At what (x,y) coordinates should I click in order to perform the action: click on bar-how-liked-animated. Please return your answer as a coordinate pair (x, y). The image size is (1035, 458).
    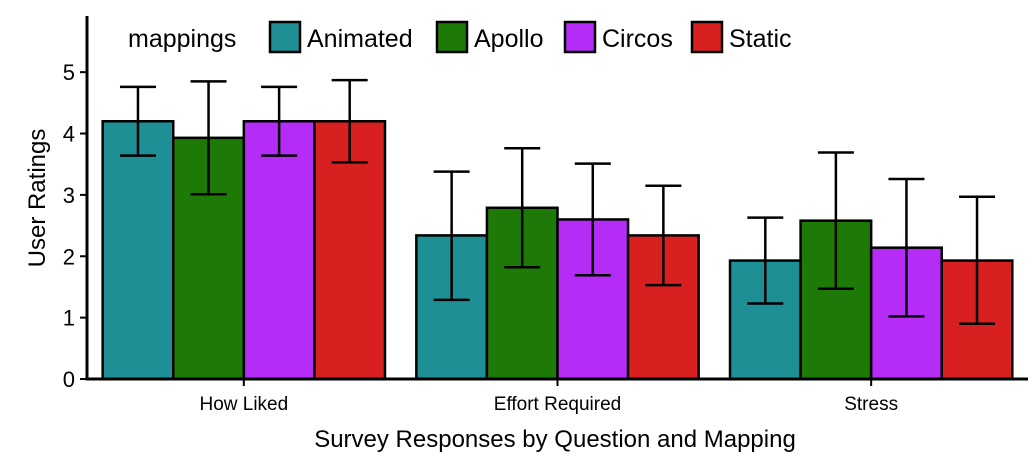
    Looking at the image, I should click on (138, 250).